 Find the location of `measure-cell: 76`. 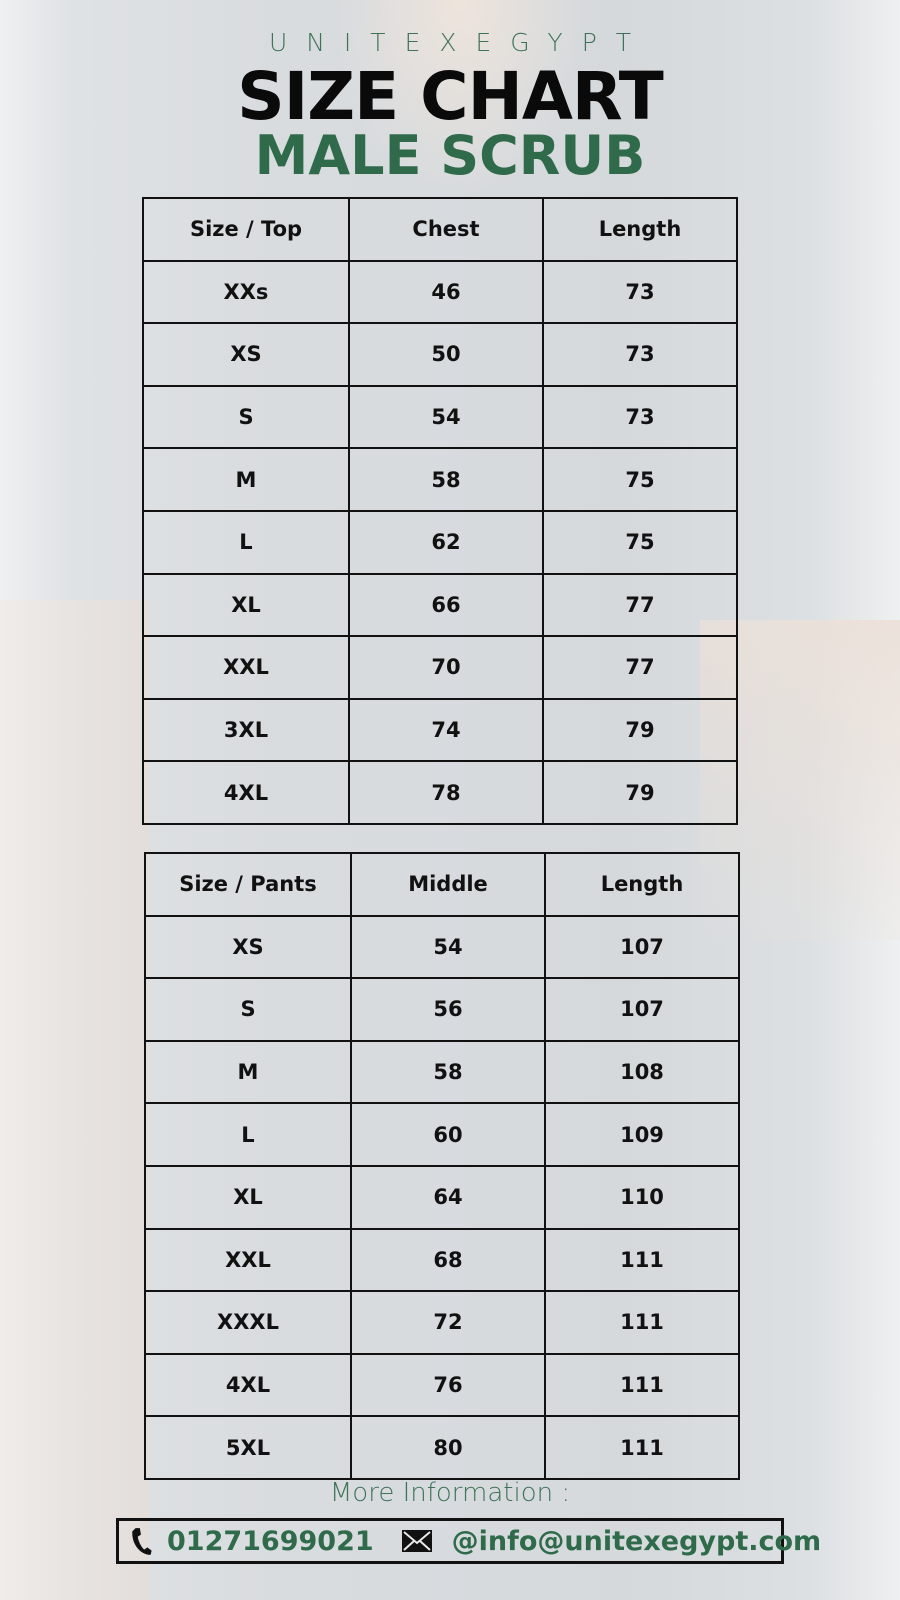

measure-cell: 76 is located at coordinates (448, 1385).